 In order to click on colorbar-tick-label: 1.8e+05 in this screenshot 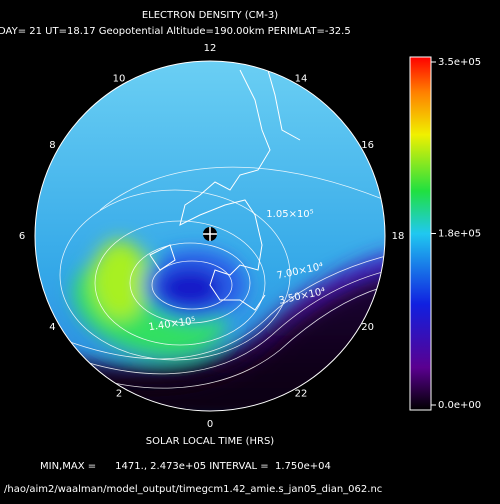, I will do `click(459, 234)`.